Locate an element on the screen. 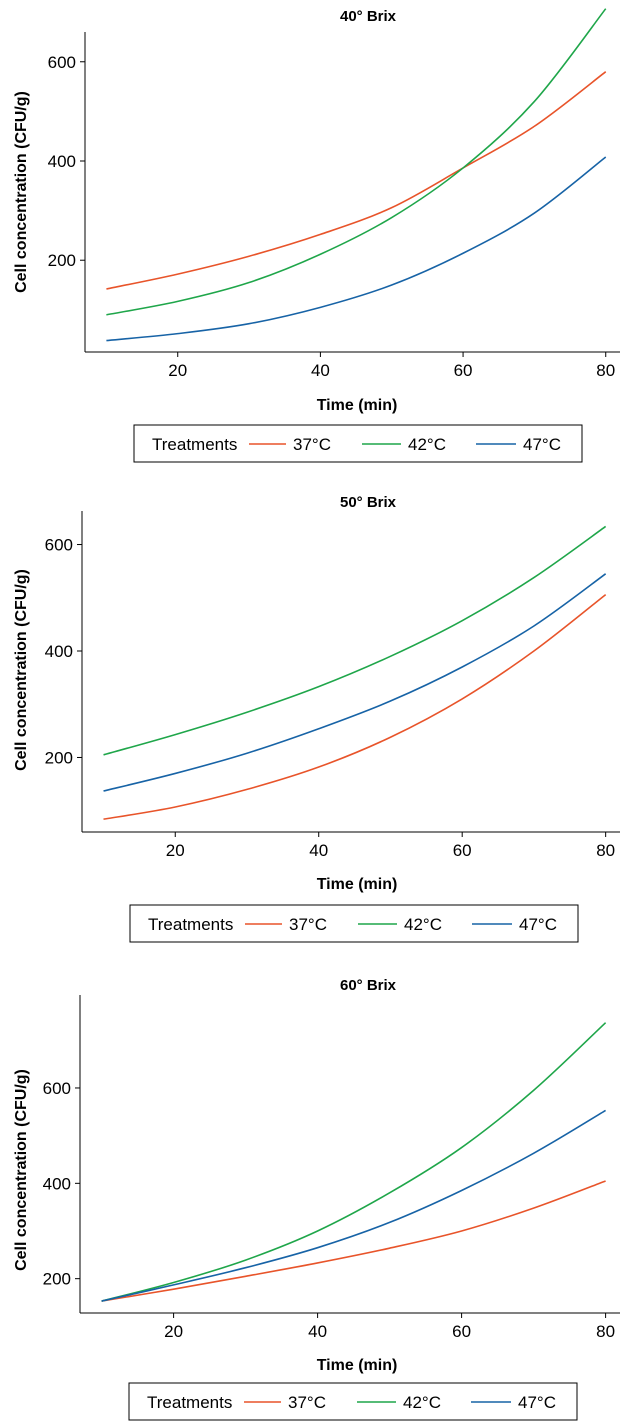 The height and width of the screenshot is (1425, 621). chart-title: 50° Brix is located at coordinates (368, 502).